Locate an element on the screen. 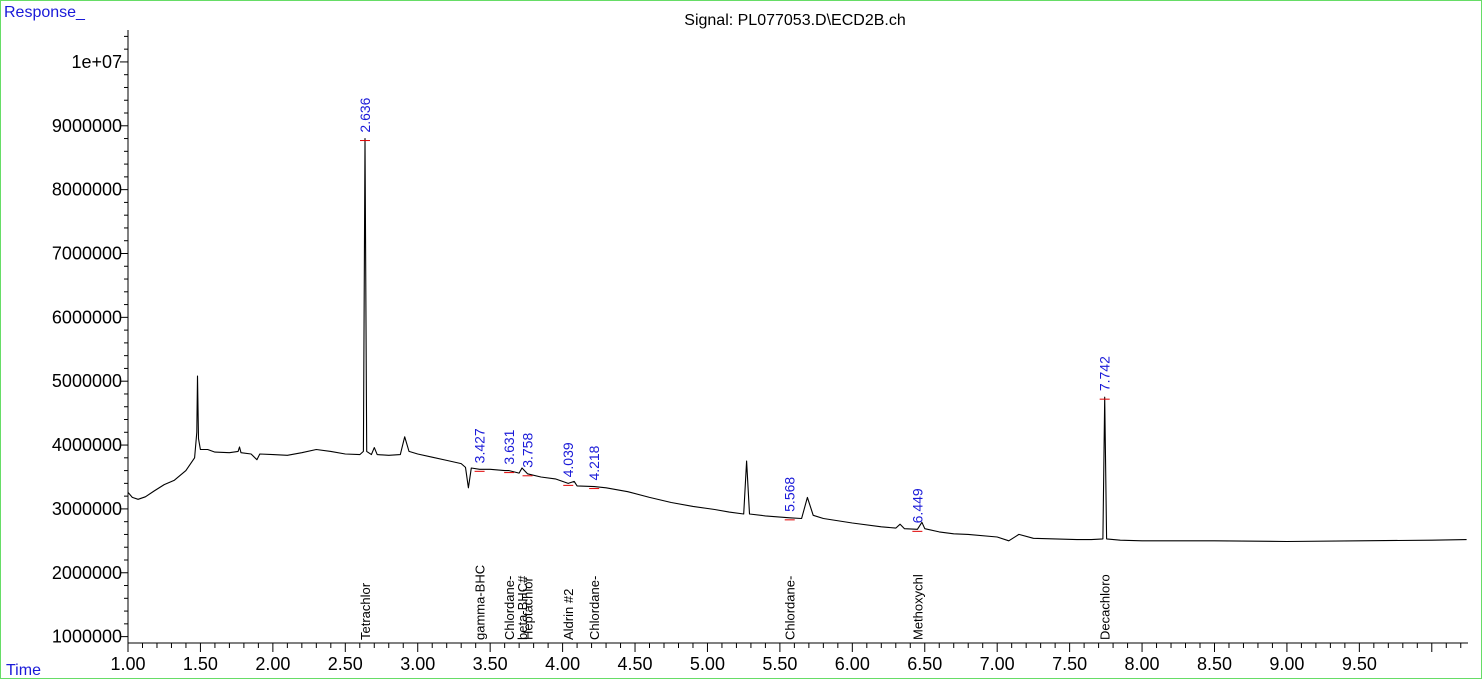  x-tick-label: 8.50 is located at coordinates (1214, 664).